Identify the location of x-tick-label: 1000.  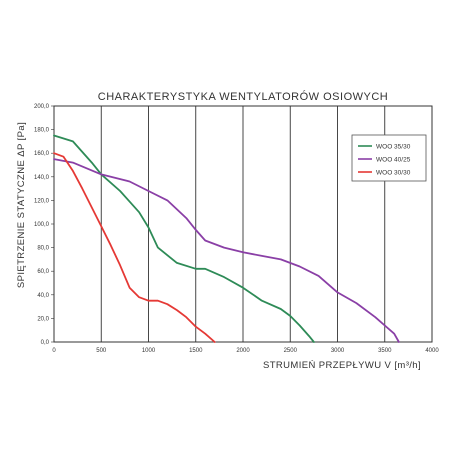
(149, 351).